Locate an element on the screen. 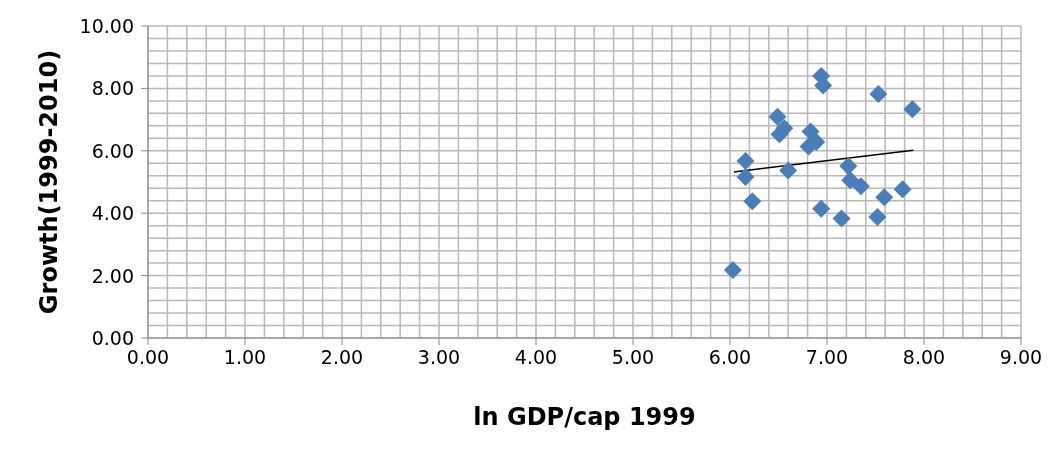  y-axis-title: Growth(1999-2010) is located at coordinates (48, 182).